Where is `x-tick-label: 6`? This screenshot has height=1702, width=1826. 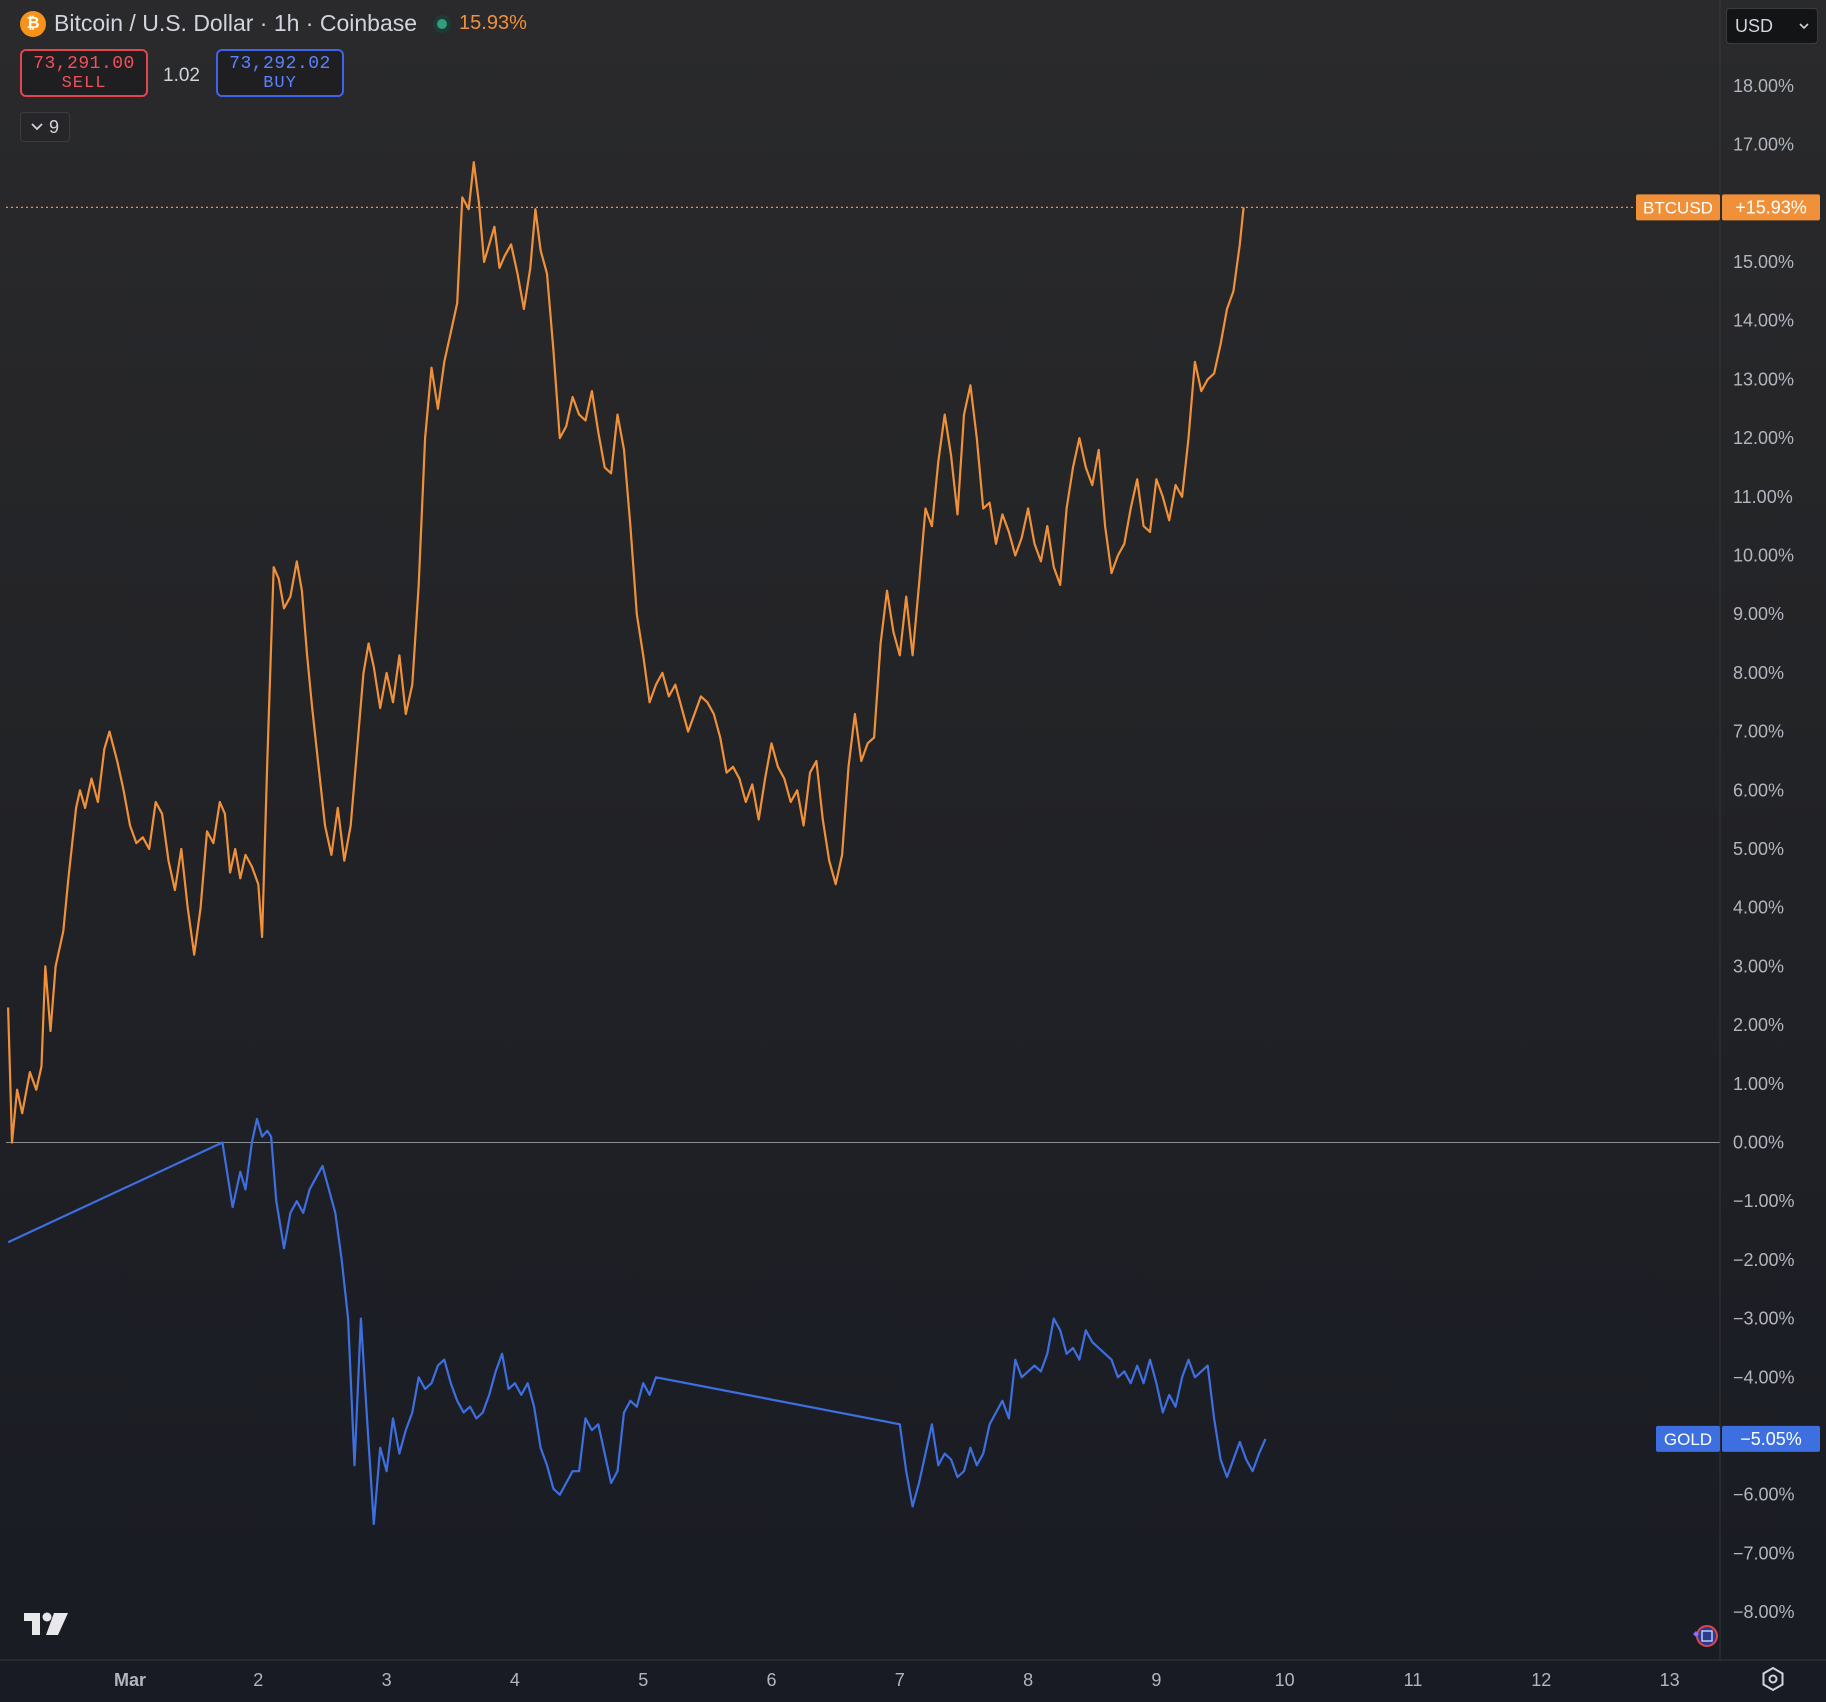 x-tick-label: 6 is located at coordinates (771, 1680).